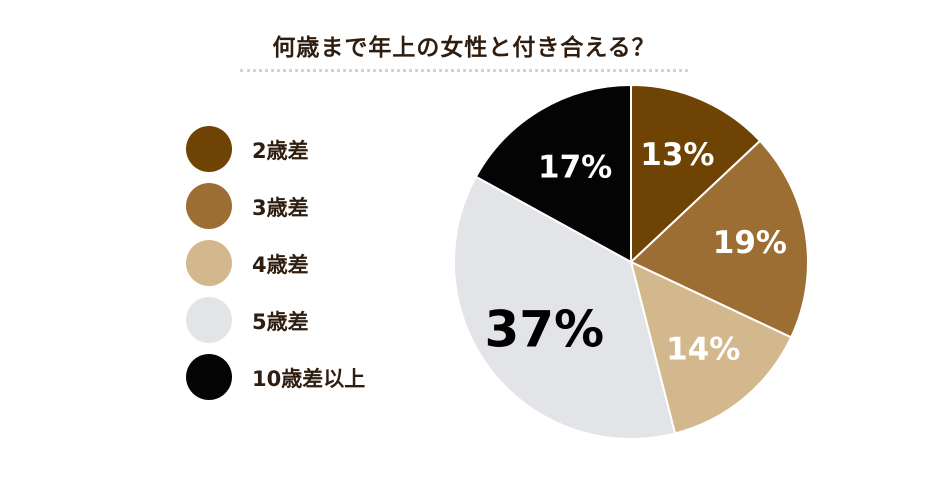 The image size is (940, 480). Describe the element at coordinates (703, 349) in the screenshot. I see `slice-label-4: 14%` at that location.